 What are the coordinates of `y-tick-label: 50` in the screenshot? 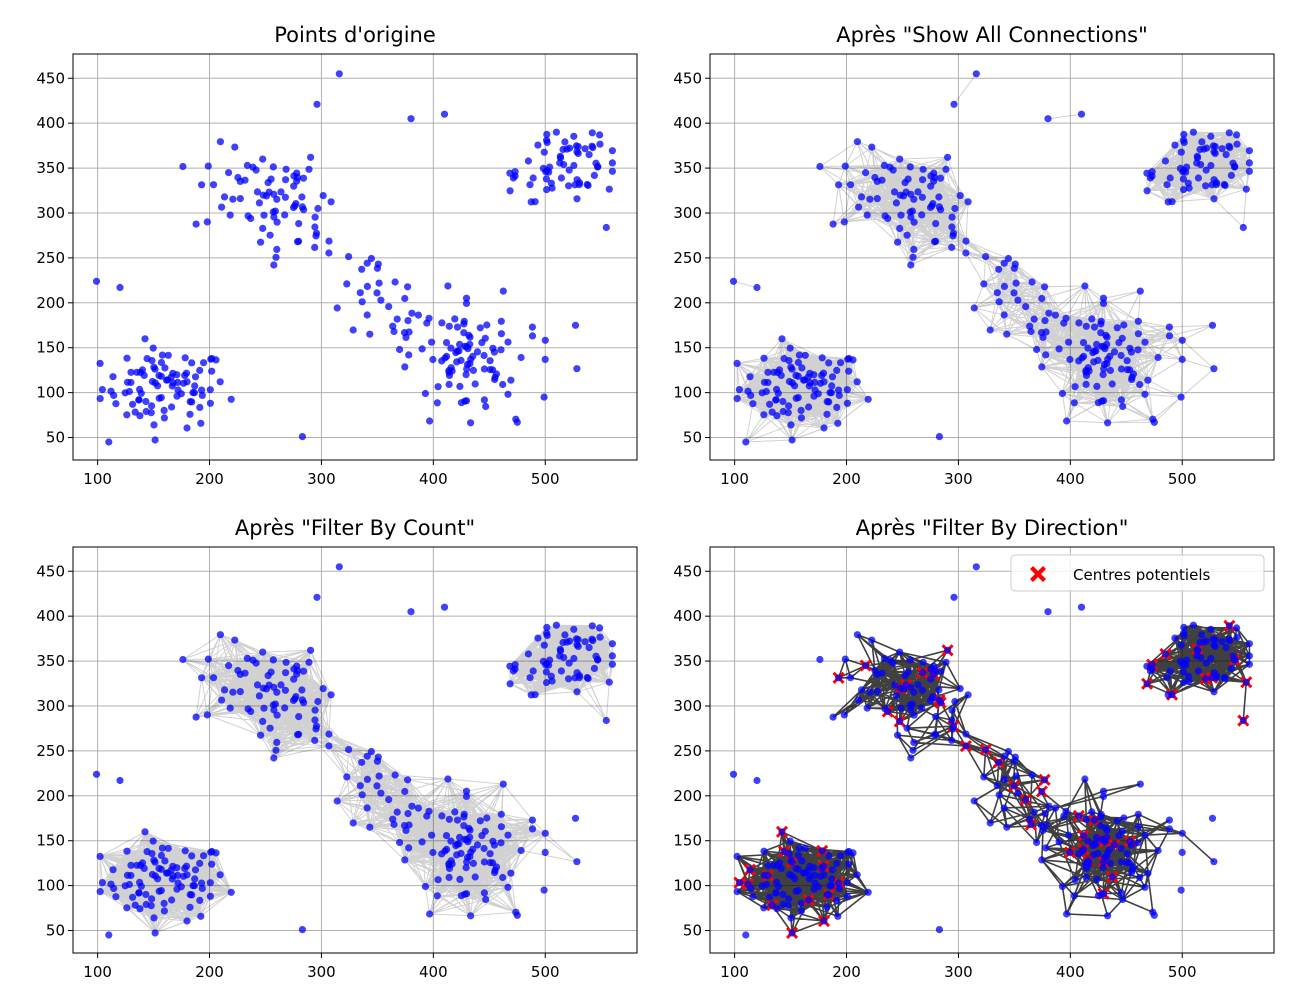 It's located at (55, 931).